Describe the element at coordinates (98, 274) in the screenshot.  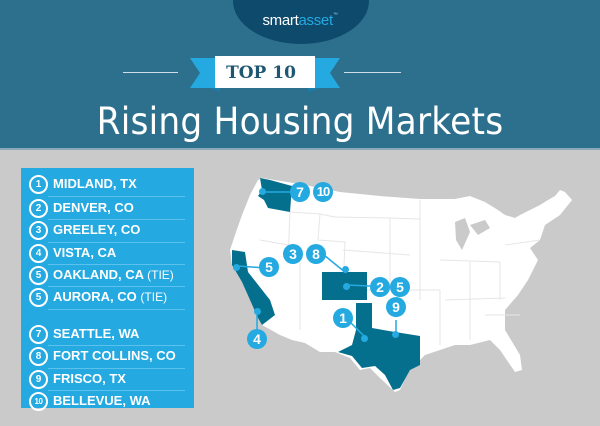
I see `city-name: OAKLAND, CA` at that location.